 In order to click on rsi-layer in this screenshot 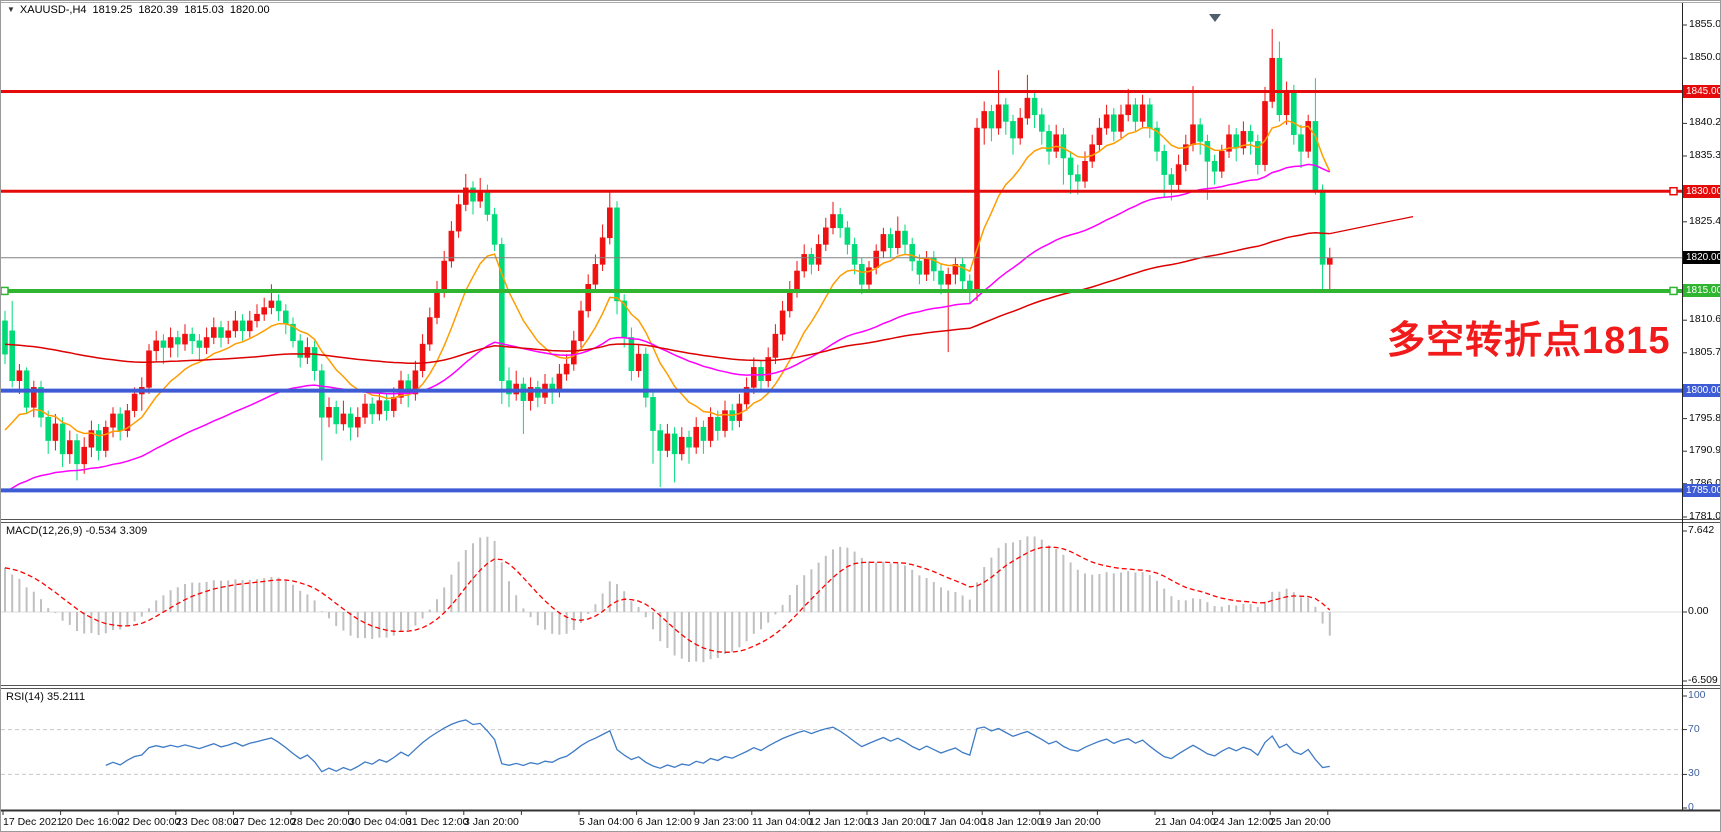, I will do `click(841, 747)`.